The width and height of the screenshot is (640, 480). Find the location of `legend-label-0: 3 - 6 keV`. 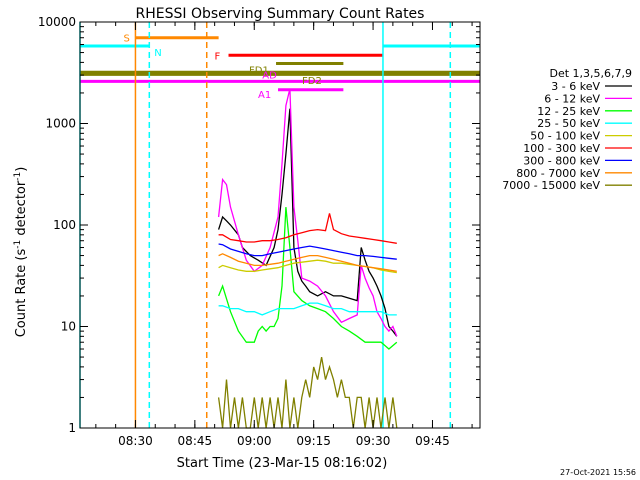

legend-label-0: 3 - 6 keV is located at coordinates (575, 86).